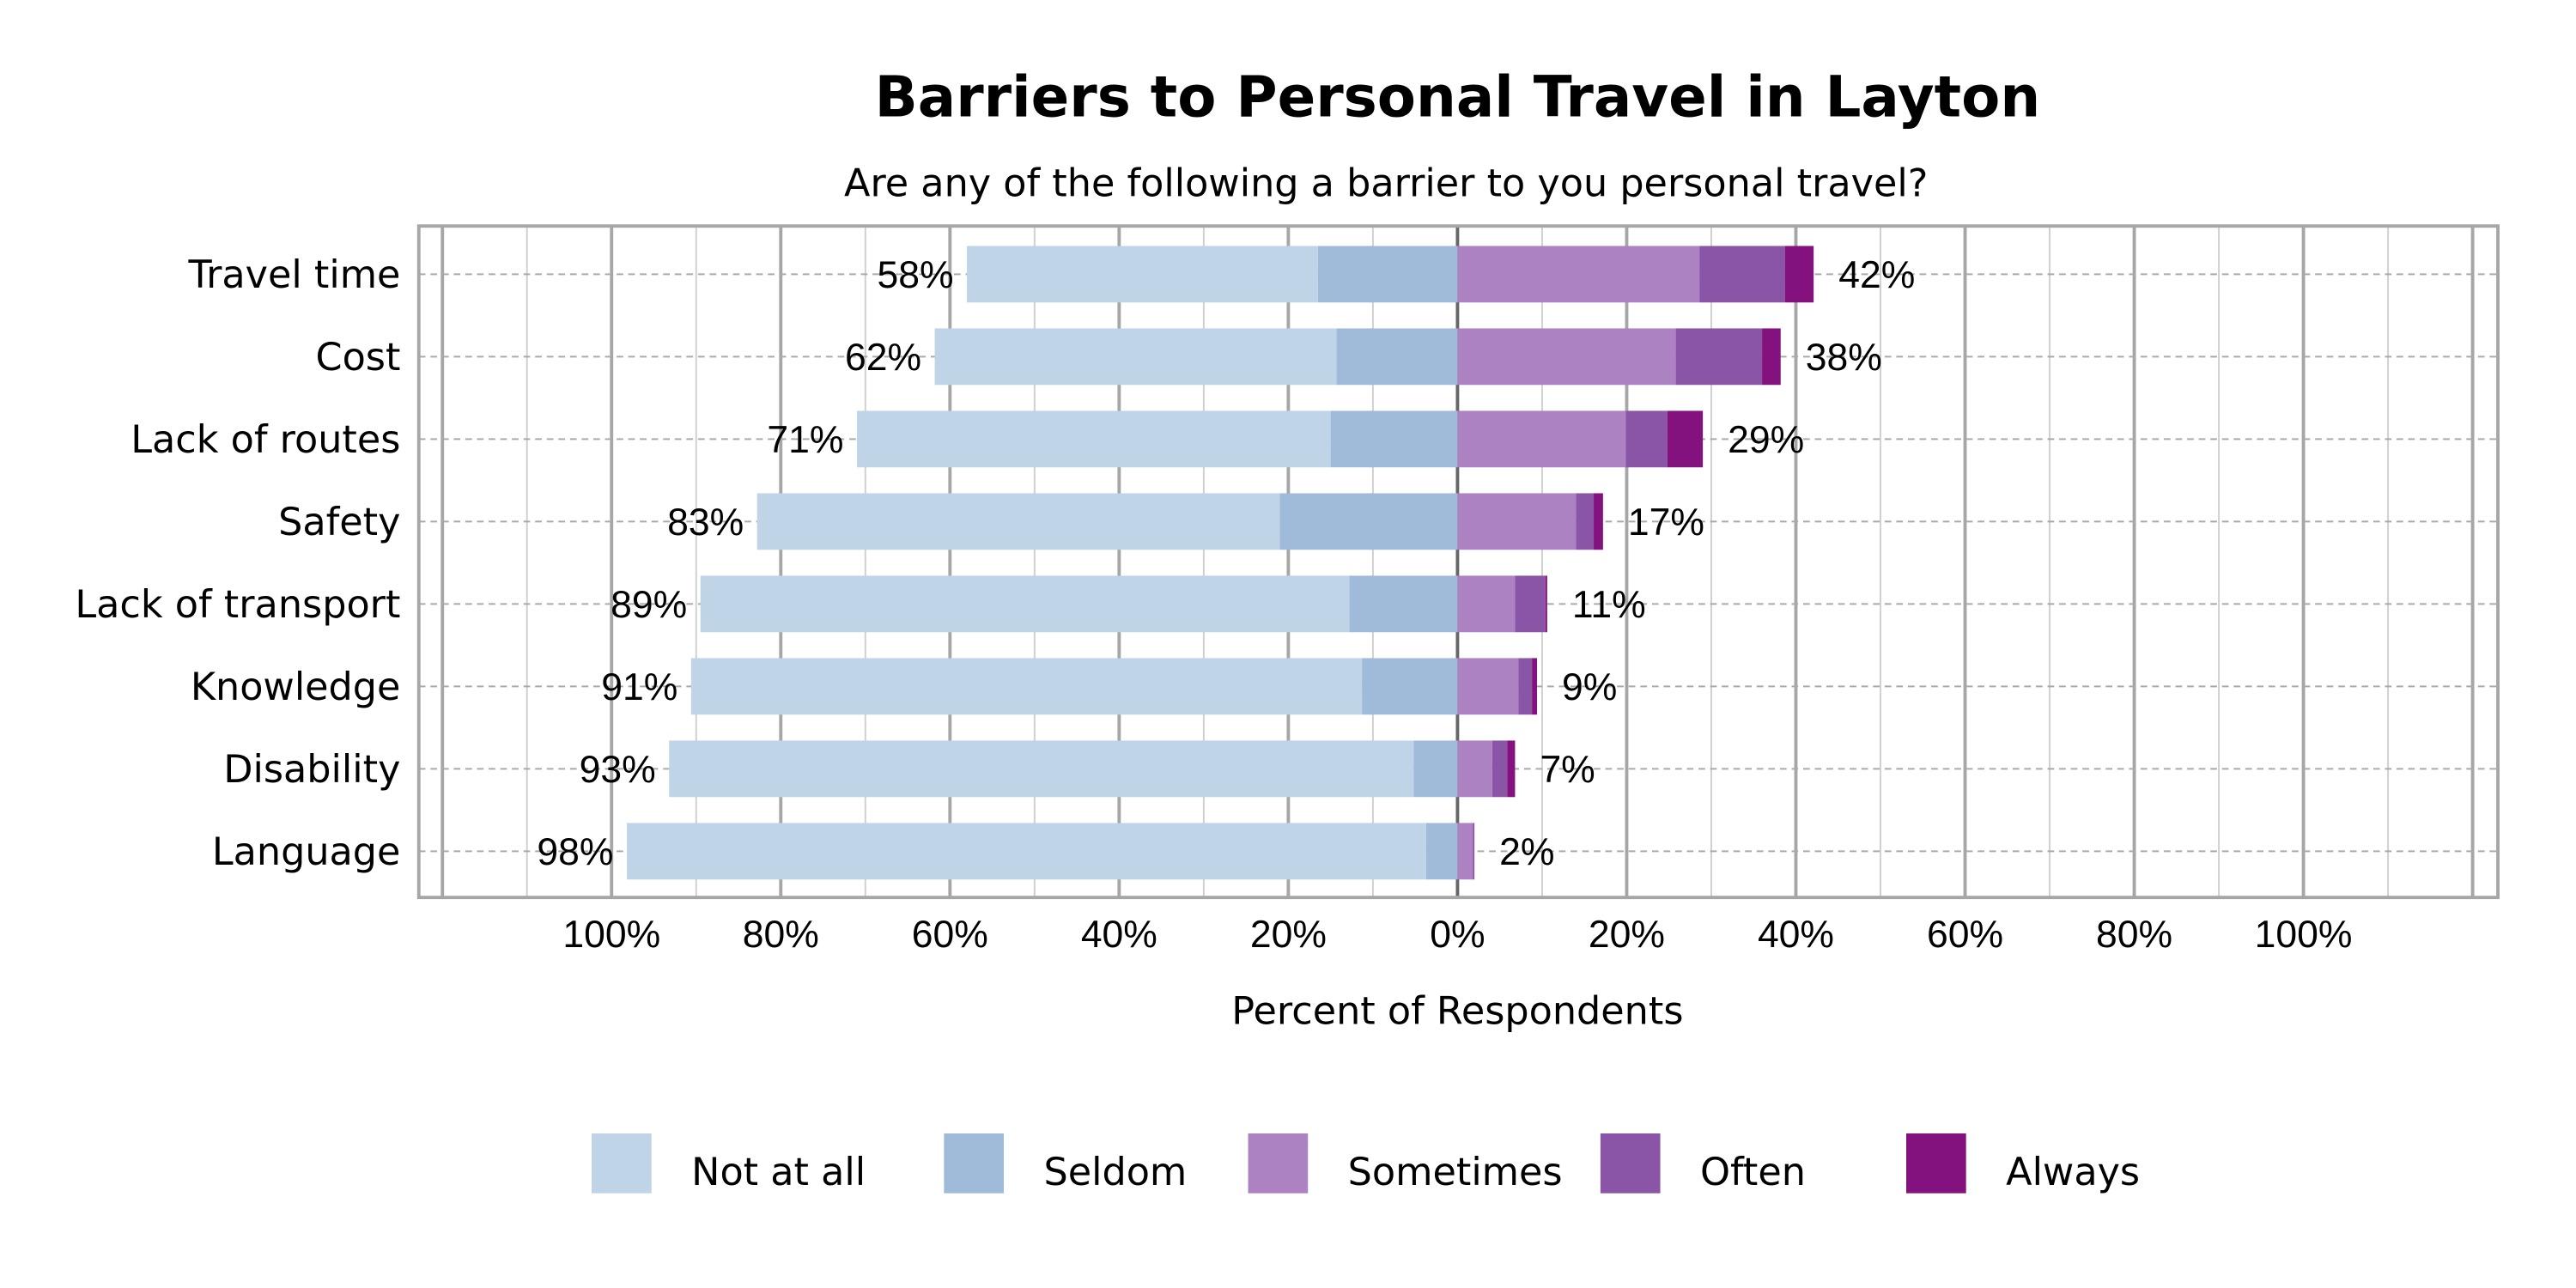 The width and height of the screenshot is (2576, 1288). What do you see at coordinates (805, 440) in the screenshot?
I see `left-total-label: 71%` at bounding box center [805, 440].